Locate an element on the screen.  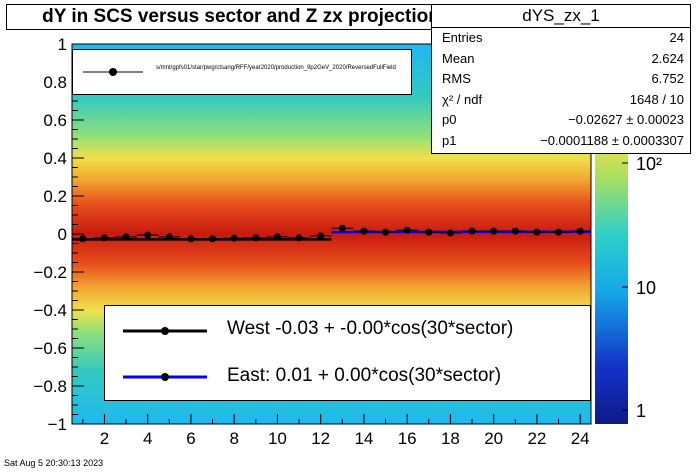
stats-label: Entries is located at coordinates (462, 37).